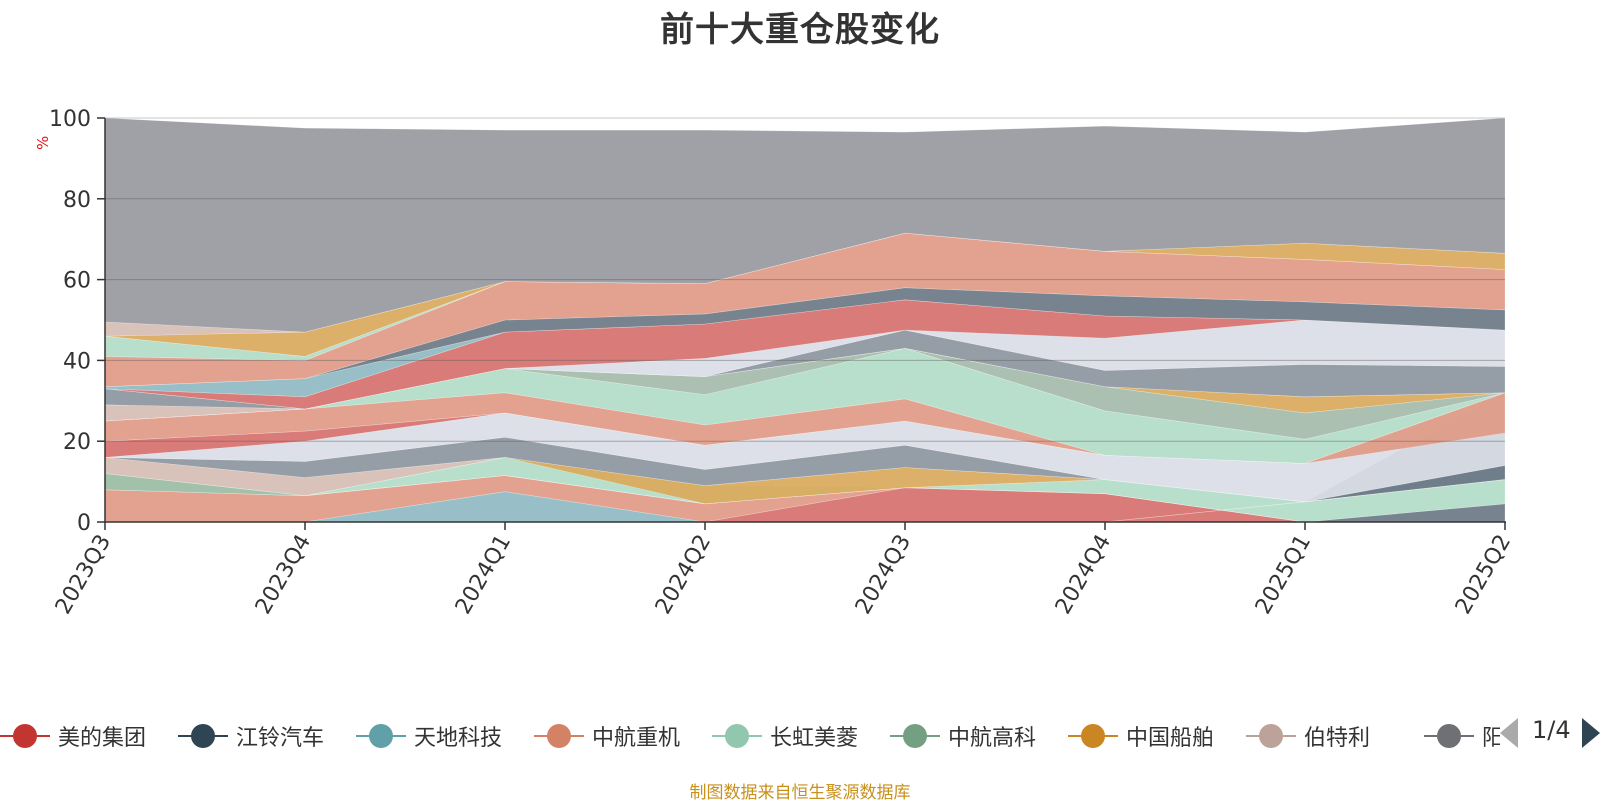  Describe the element at coordinates (483, 575) in the screenshot. I see `x-tick-label: 2024Q1` at that location.